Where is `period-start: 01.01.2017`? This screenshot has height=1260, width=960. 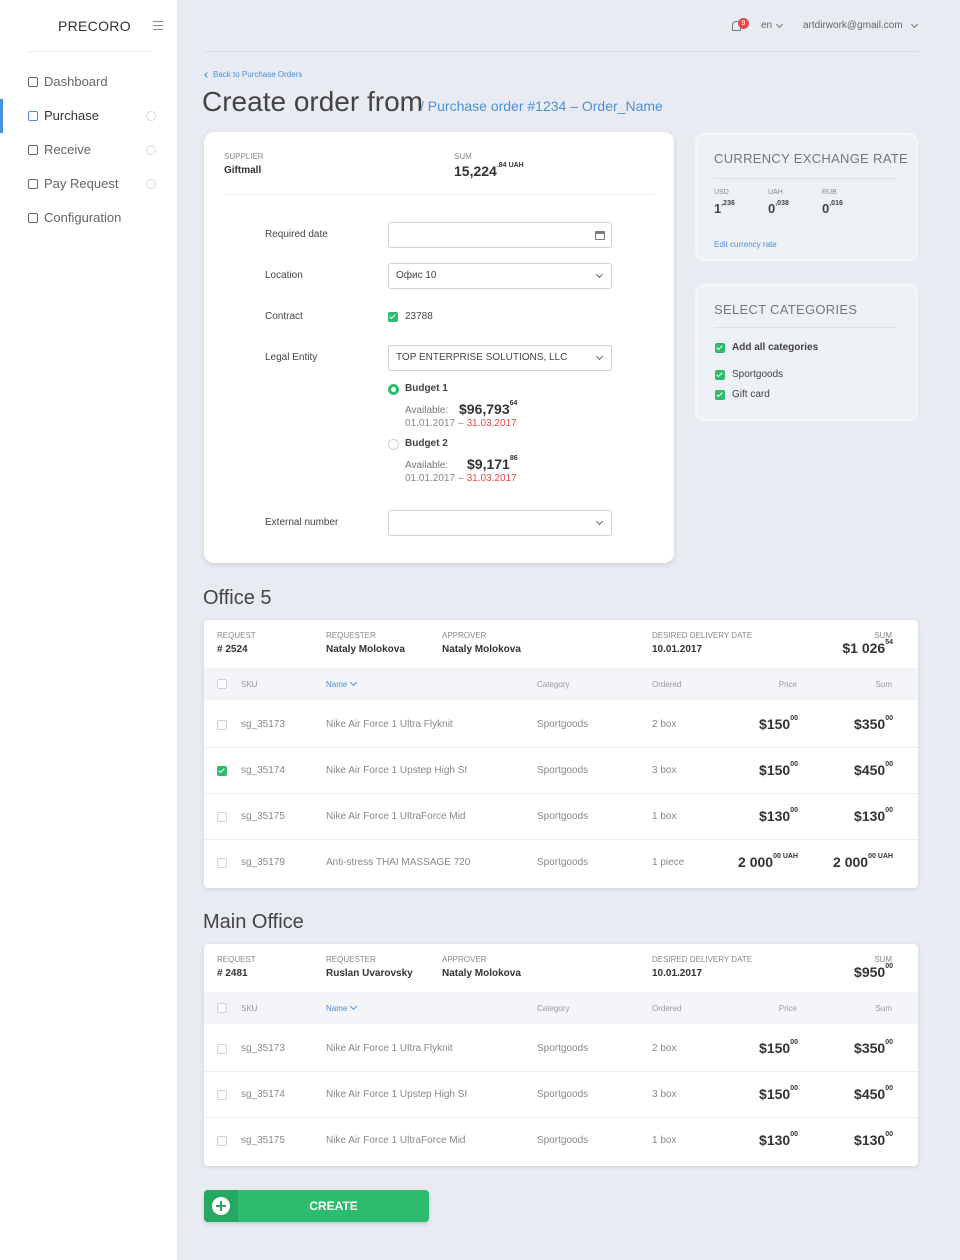 period-start: 01.01.2017 is located at coordinates (430, 423).